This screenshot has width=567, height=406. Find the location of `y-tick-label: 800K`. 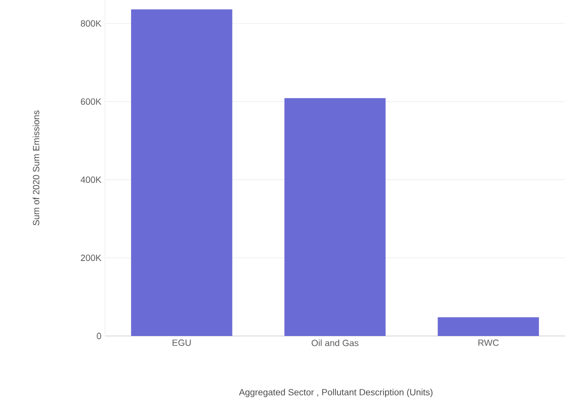

y-tick-label: 800K is located at coordinates (91, 23).